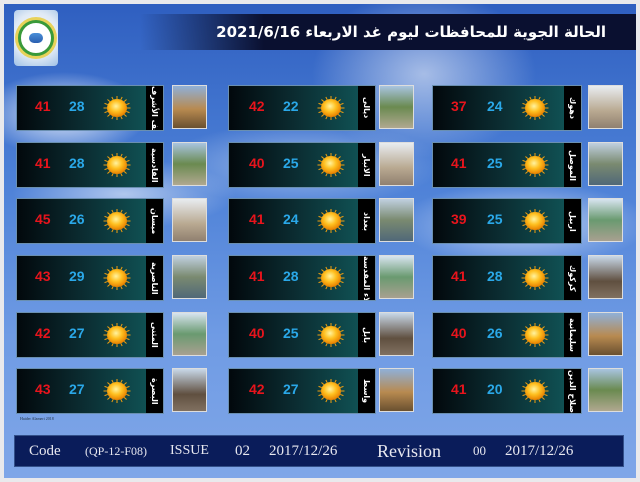 The width and height of the screenshot is (640, 482). Describe the element at coordinates (366, 108) in the screenshot. I see `province-name: ديالى` at that location.